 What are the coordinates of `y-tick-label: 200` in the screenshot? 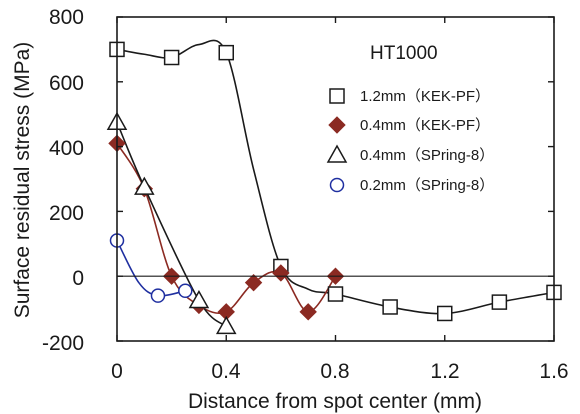 It's located at (66, 213).